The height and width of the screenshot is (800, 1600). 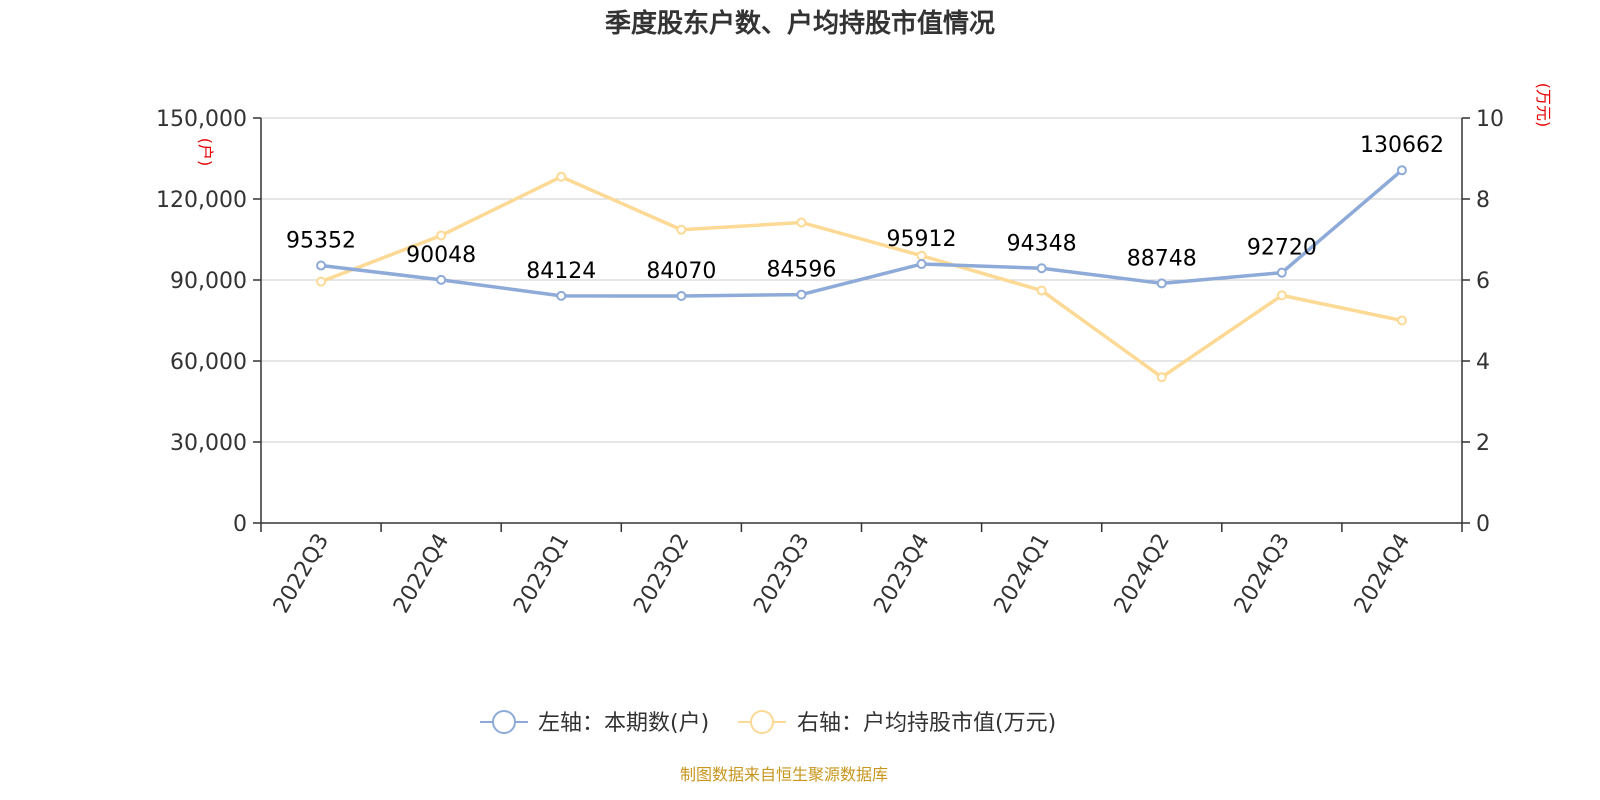 What do you see at coordinates (201, 200) in the screenshot?
I see `left-tick-label: 120,000` at bounding box center [201, 200].